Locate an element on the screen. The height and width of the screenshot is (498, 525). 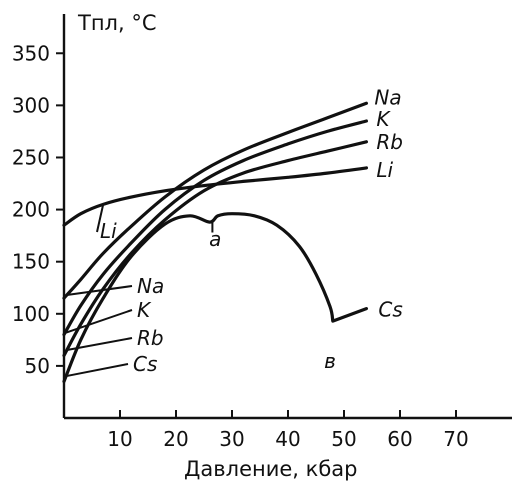
x-tick-label: 70 is located at coordinates (455, 439).